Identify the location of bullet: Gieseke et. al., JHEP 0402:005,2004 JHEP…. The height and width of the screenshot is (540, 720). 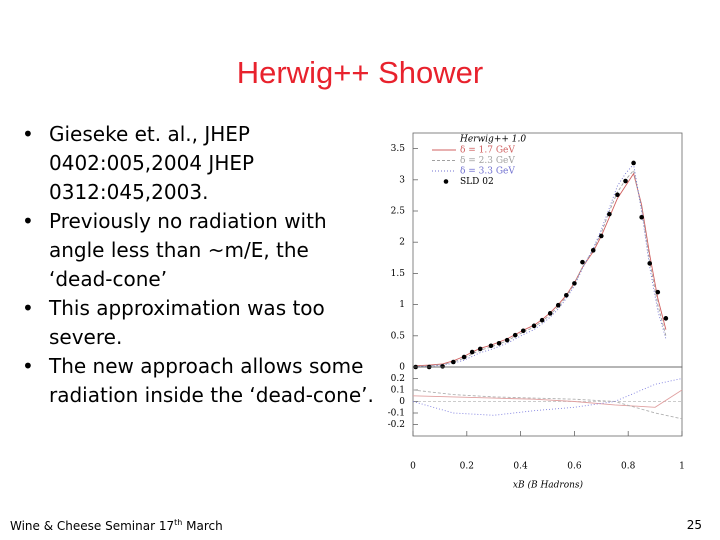
(198, 163).